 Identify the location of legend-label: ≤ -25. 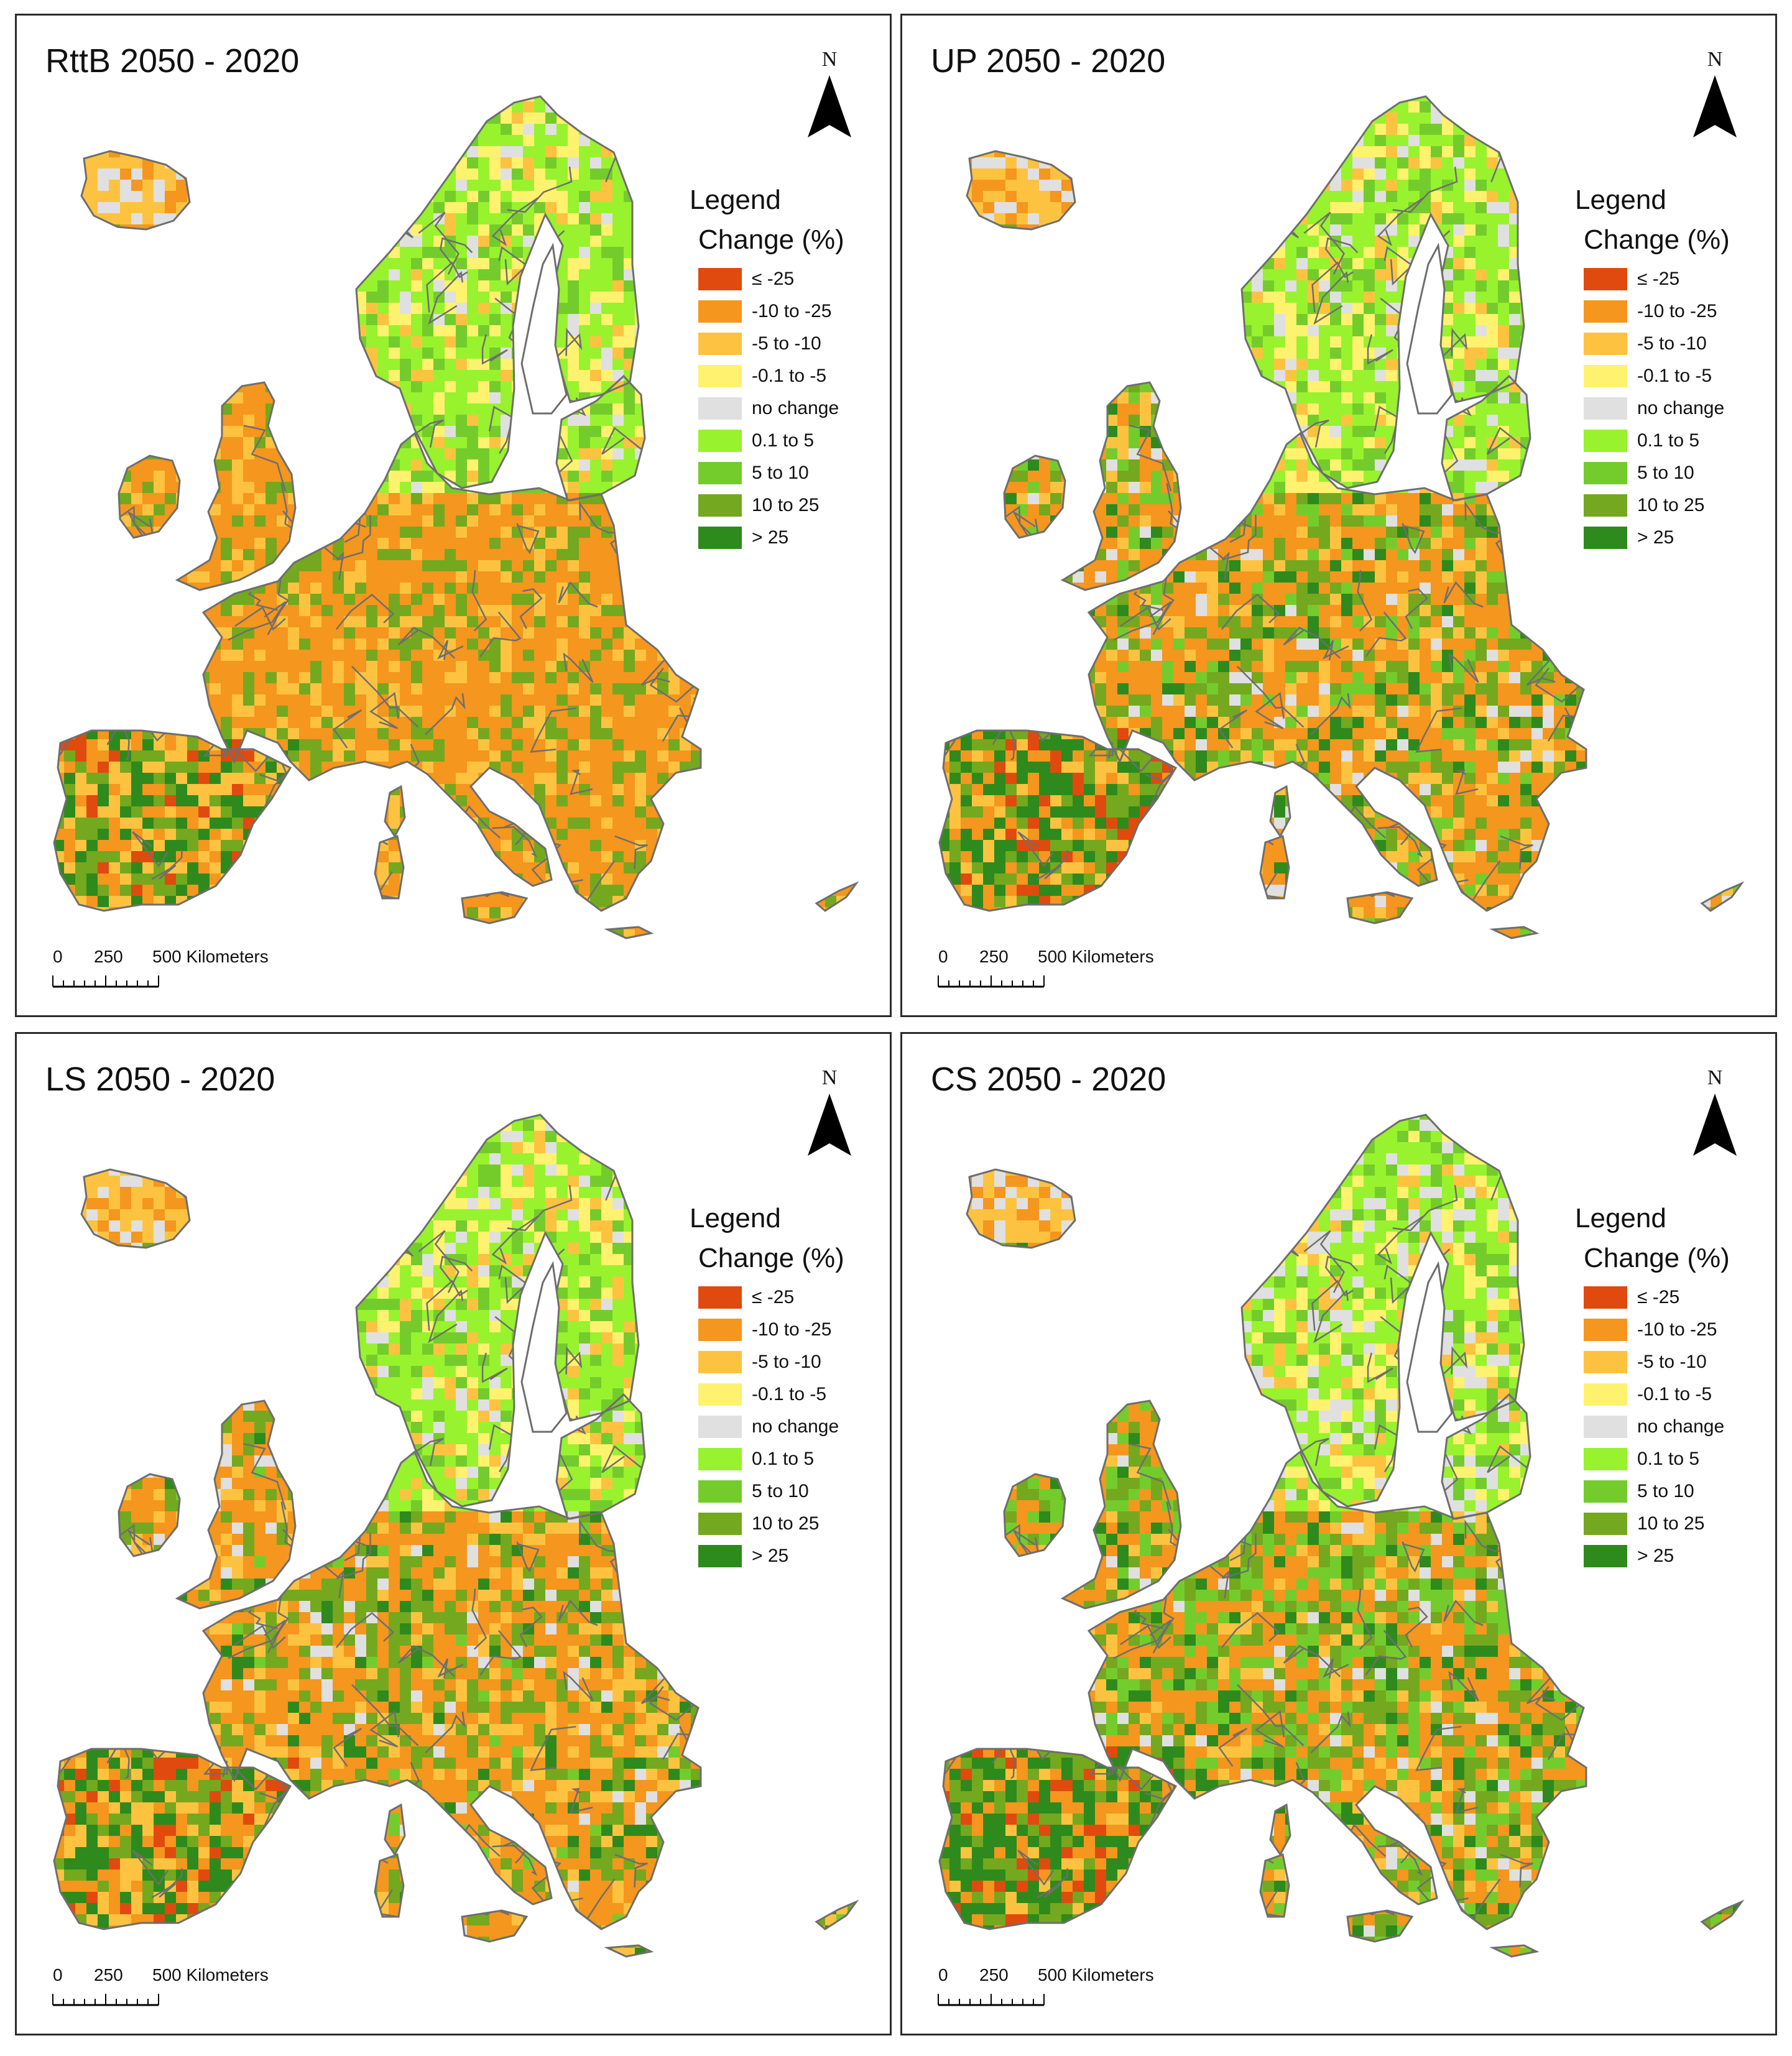
(773, 1297).